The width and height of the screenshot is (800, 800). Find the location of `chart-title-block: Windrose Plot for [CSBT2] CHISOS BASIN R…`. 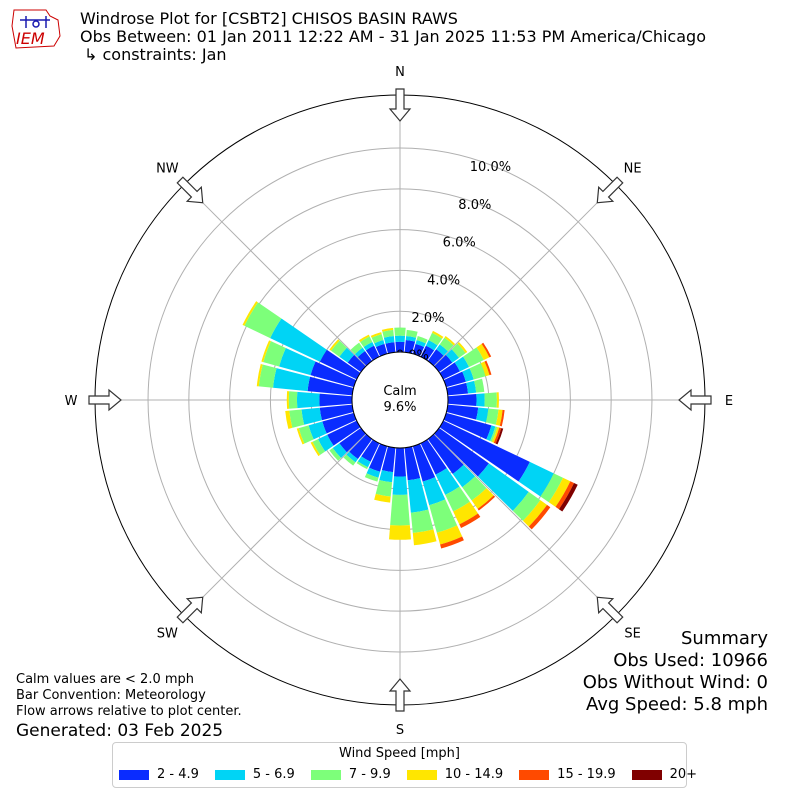

chart-title-block: Windrose Plot for [CSBT2] CHISOS BASIN R… is located at coordinates (393, 37).